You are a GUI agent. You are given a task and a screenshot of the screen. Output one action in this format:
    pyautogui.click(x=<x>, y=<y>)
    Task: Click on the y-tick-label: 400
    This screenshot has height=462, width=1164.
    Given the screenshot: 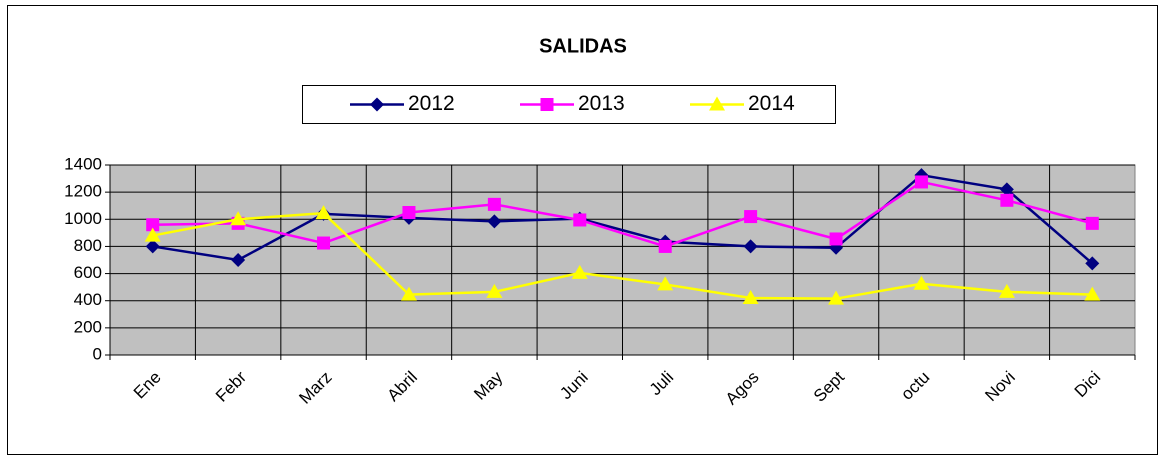 What is the action you would take?
    pyautogui.click(x=88, y=299)
    